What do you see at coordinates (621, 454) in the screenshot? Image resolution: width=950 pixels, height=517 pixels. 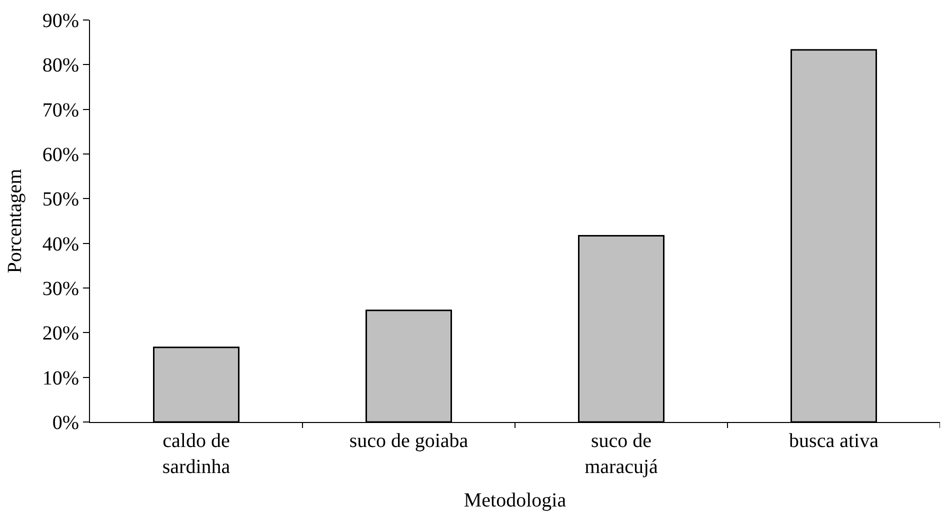 I see `x-tick-label: suco de maracujá` at bounding box center [621, 454].